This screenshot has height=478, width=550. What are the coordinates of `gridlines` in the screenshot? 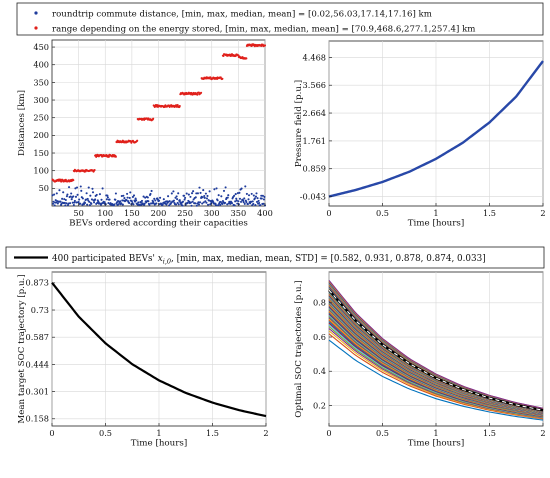 It's located at (436, 123).